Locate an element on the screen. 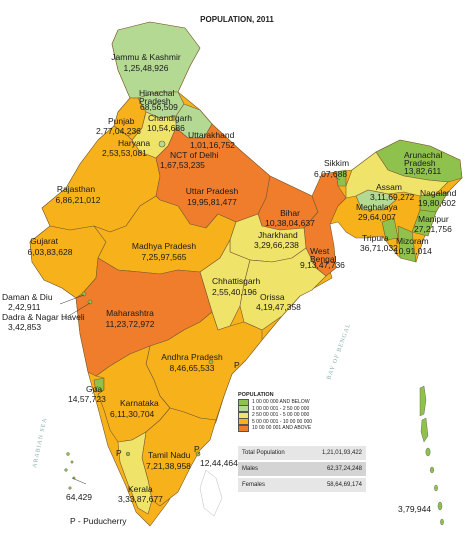  label-tripura-name: Tripura is located at coordinates (375, 238).